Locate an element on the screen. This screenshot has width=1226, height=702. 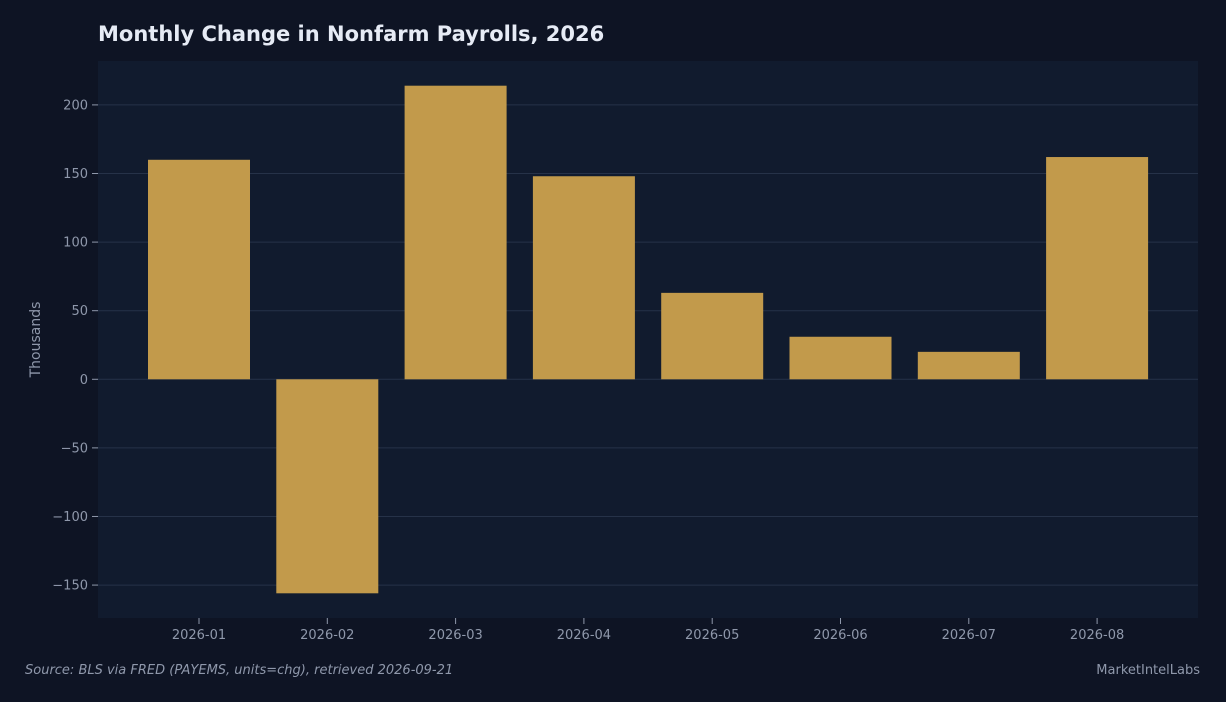
y-axis-label: Thousands is located at coordinates (36, 340).